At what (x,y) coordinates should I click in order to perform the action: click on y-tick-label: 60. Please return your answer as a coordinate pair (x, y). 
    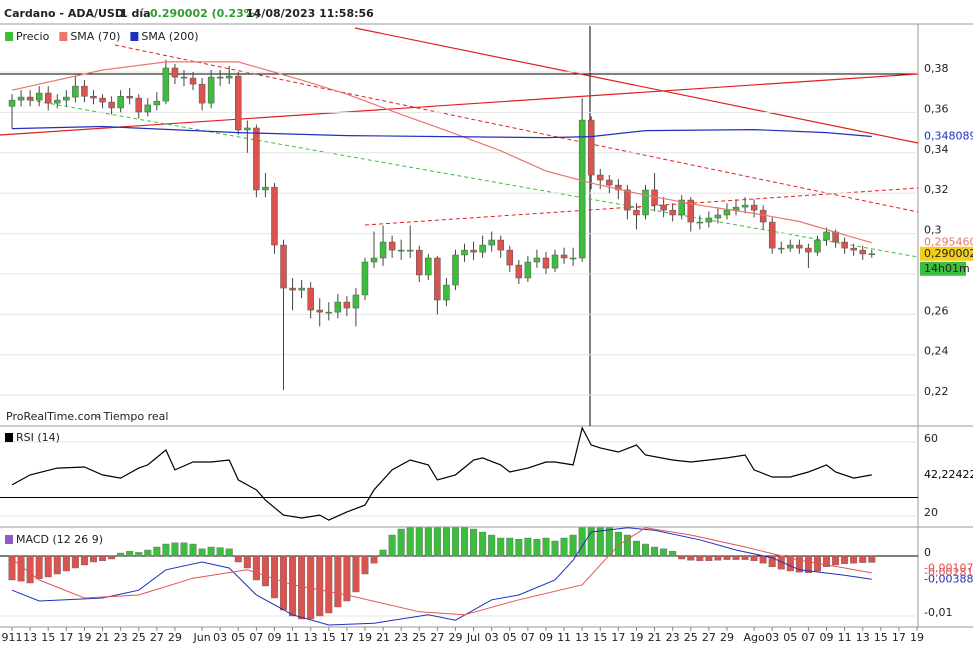
    Looking at the image, I should click on (931, 438).